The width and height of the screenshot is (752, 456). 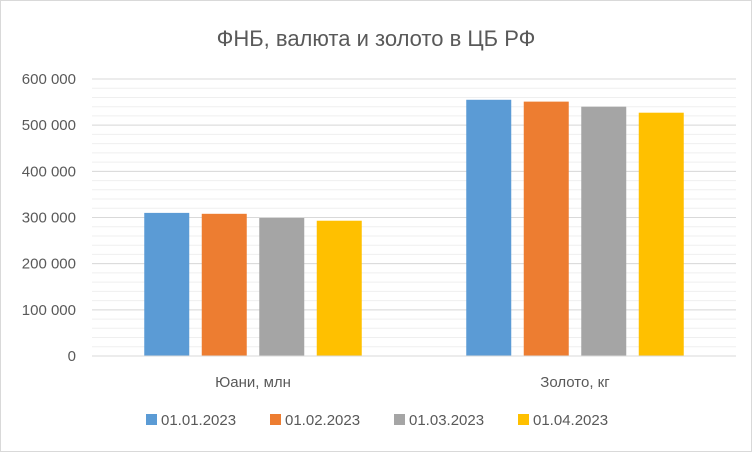 What do you see at coordinates (575, 382) in the screenshot?
I see `category-label: Золото, кг` at bounding box center [575, 382].